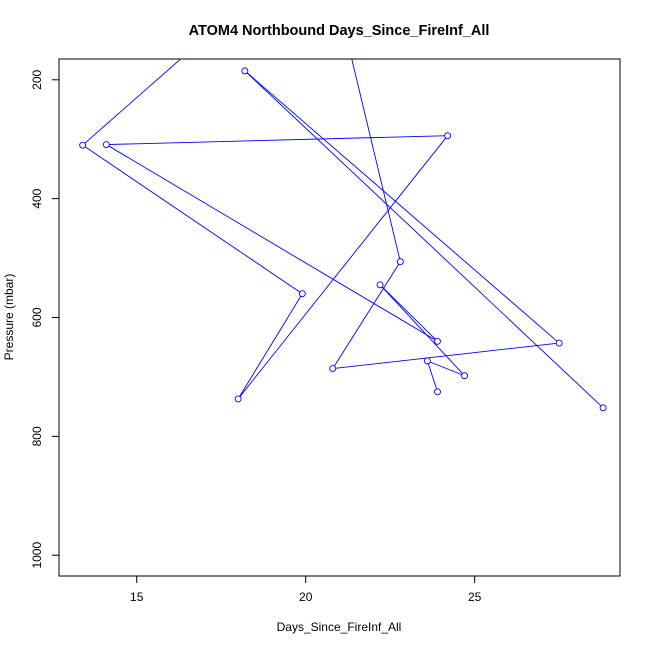 The height and width of the screenshot is (650, 650). What do you see at coordinates (37, 317) in the screenshot?
I see `y-tick-label: 600` at bounding box center [37, 317].